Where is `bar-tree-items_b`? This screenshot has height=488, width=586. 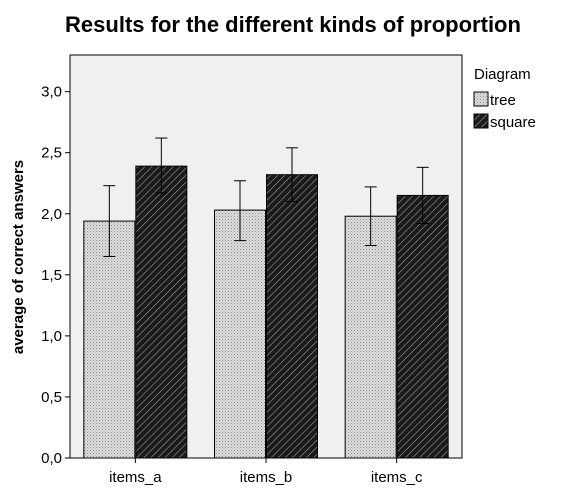 bar-tree-items_b is located at coordinates (240, 334).